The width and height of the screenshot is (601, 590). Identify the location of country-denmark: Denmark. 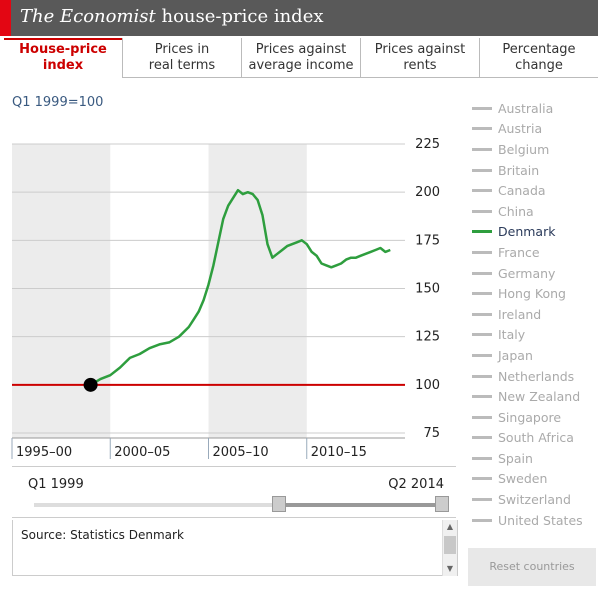
(536, 232).